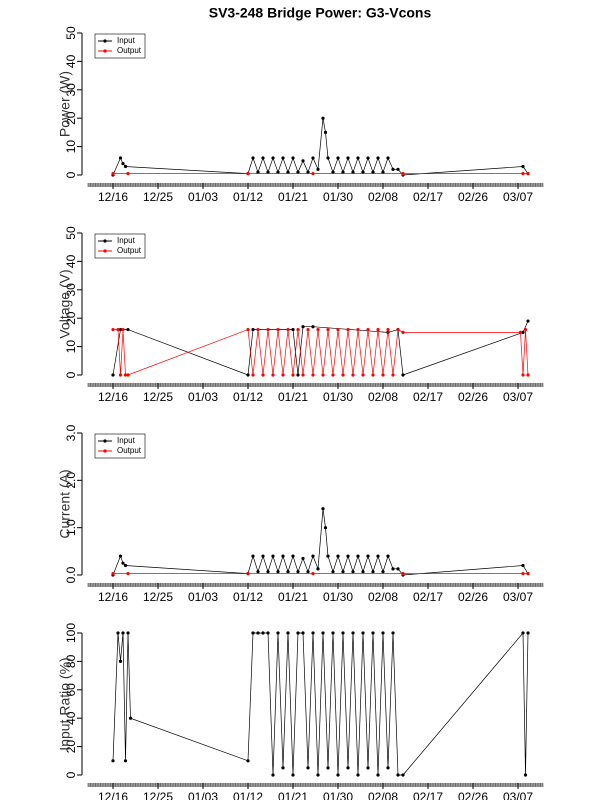 The image size is (600, 800). What do you see at coordinates (105, 41) in the screenshot?
I see `legend-dot` at bounding box center [105, 41].